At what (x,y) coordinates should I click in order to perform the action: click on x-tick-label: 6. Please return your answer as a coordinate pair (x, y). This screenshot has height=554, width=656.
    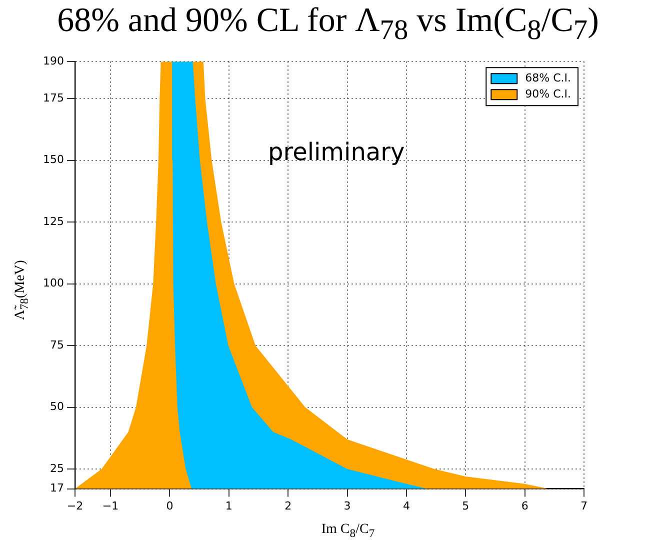
    Looking at the image, I should click on (524, 505).